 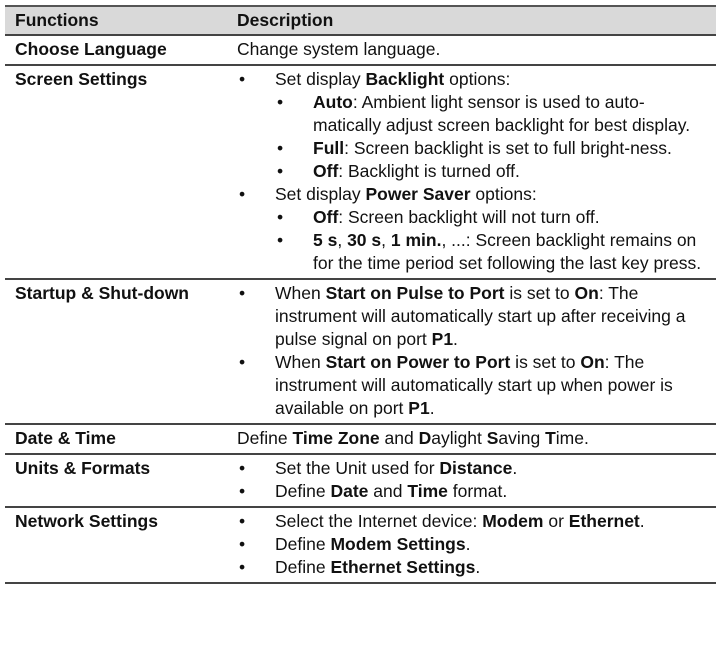 What do you see at coordinates (477, 491) in the screenshot?
I see `text-segment: format.` at bounding box center [477, 491].